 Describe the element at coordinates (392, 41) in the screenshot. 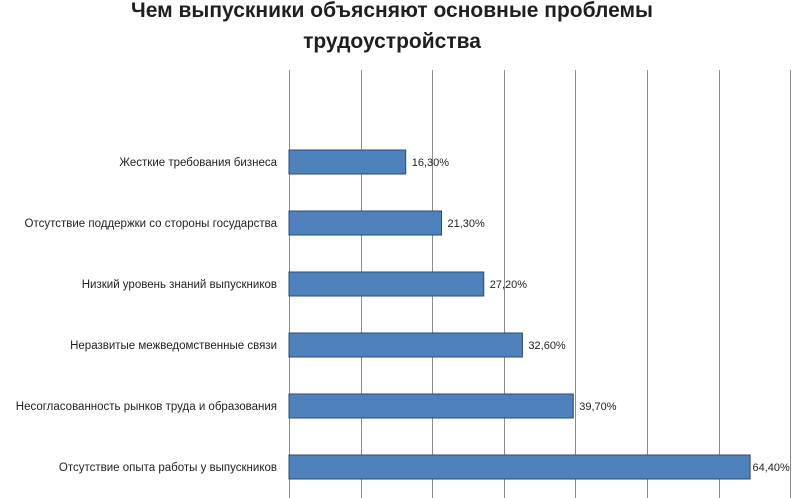

I see `chart-title-line-2: трудоустройства` at that location.